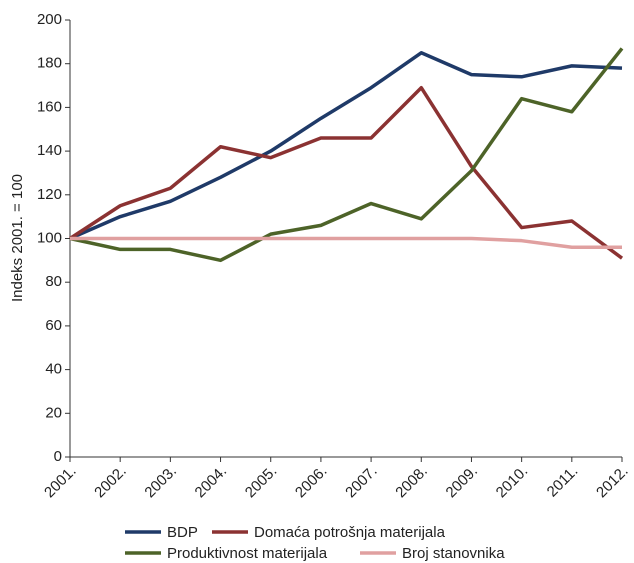  Describe the element at coordinates (563, 482) in the screenshot. I see `x-tick-label: 2011.` at that location.